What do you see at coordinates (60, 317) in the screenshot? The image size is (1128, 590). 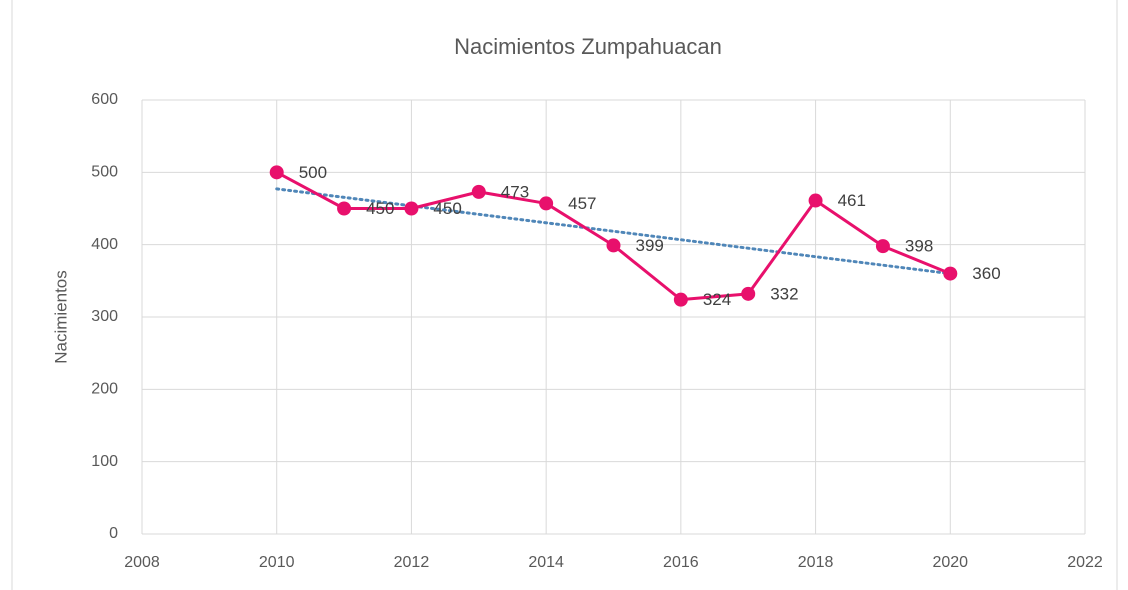 I see `y-axis-label: Nacimientos` at bounding box center [60, 317].